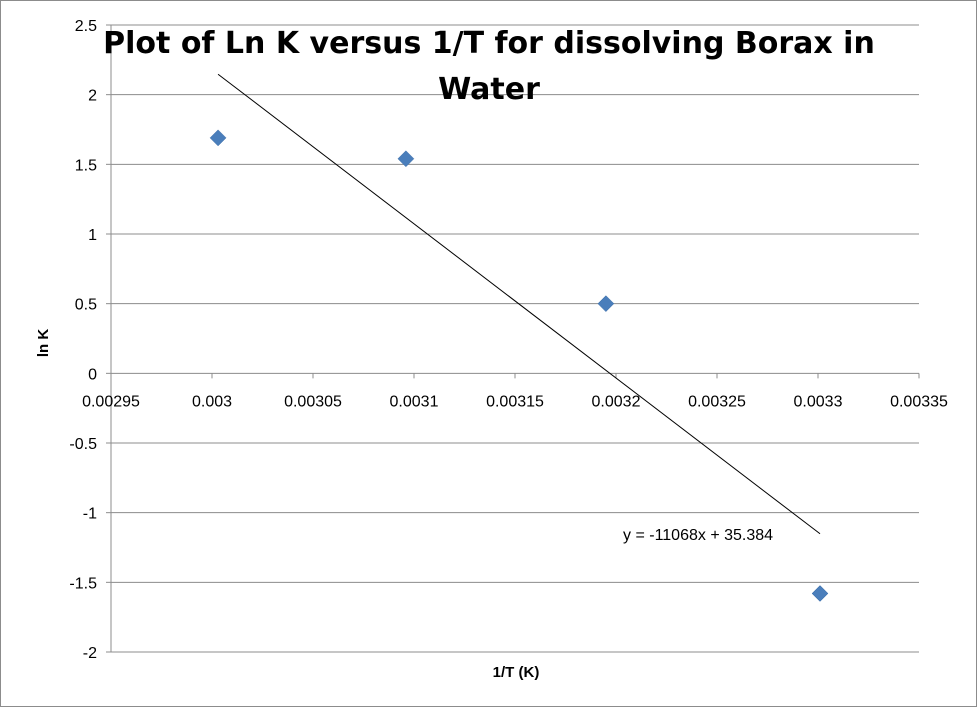 Image resolution: width=977 pixels, height=708 pixels. I want to click on chart-title-line2: Water, so click(489, 89).